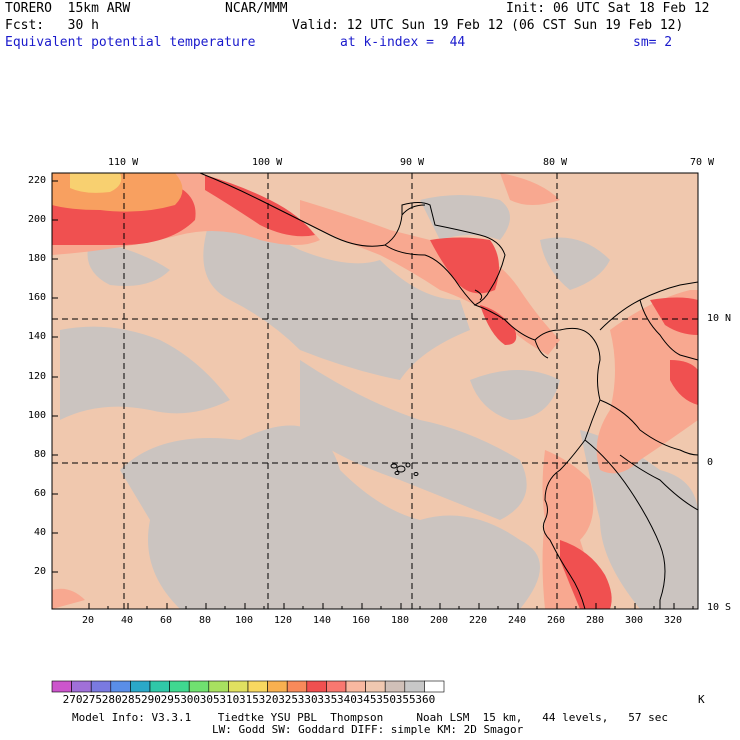  What do you see at coordinates (634, 620) in the screenshot?
I see `x-tick: 300` at bounding box center [634, 620].